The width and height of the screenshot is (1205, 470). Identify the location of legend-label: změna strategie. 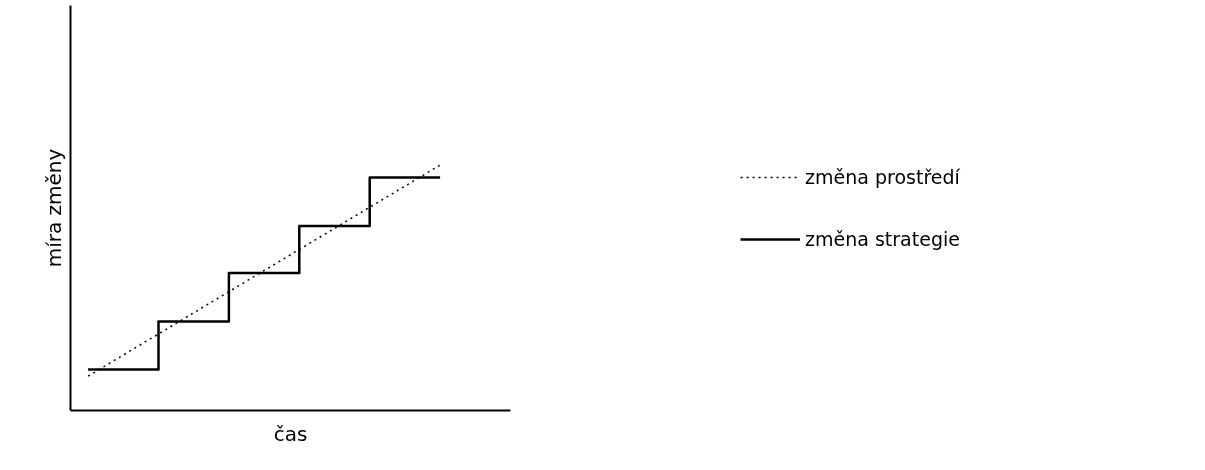
(882, 238).